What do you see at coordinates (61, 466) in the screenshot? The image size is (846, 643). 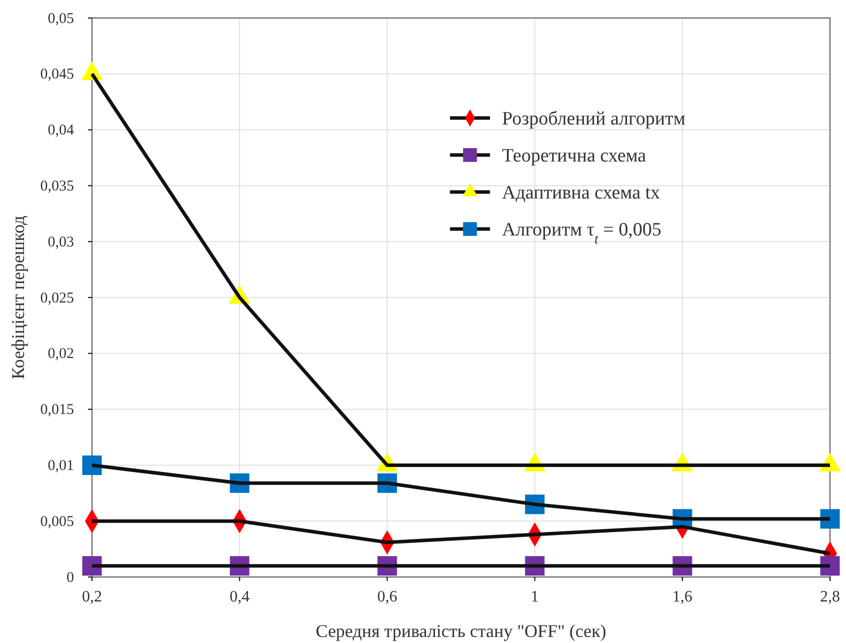 I see `y-tick-label: 0,01` at bounding box center [61, 466].